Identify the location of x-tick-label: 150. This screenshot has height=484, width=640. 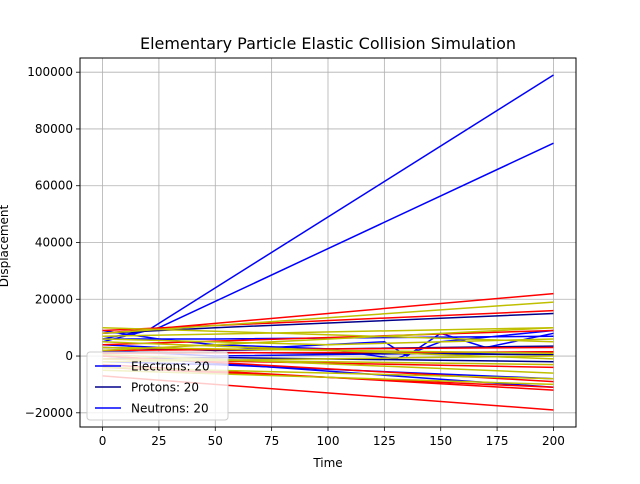
(440, 441).